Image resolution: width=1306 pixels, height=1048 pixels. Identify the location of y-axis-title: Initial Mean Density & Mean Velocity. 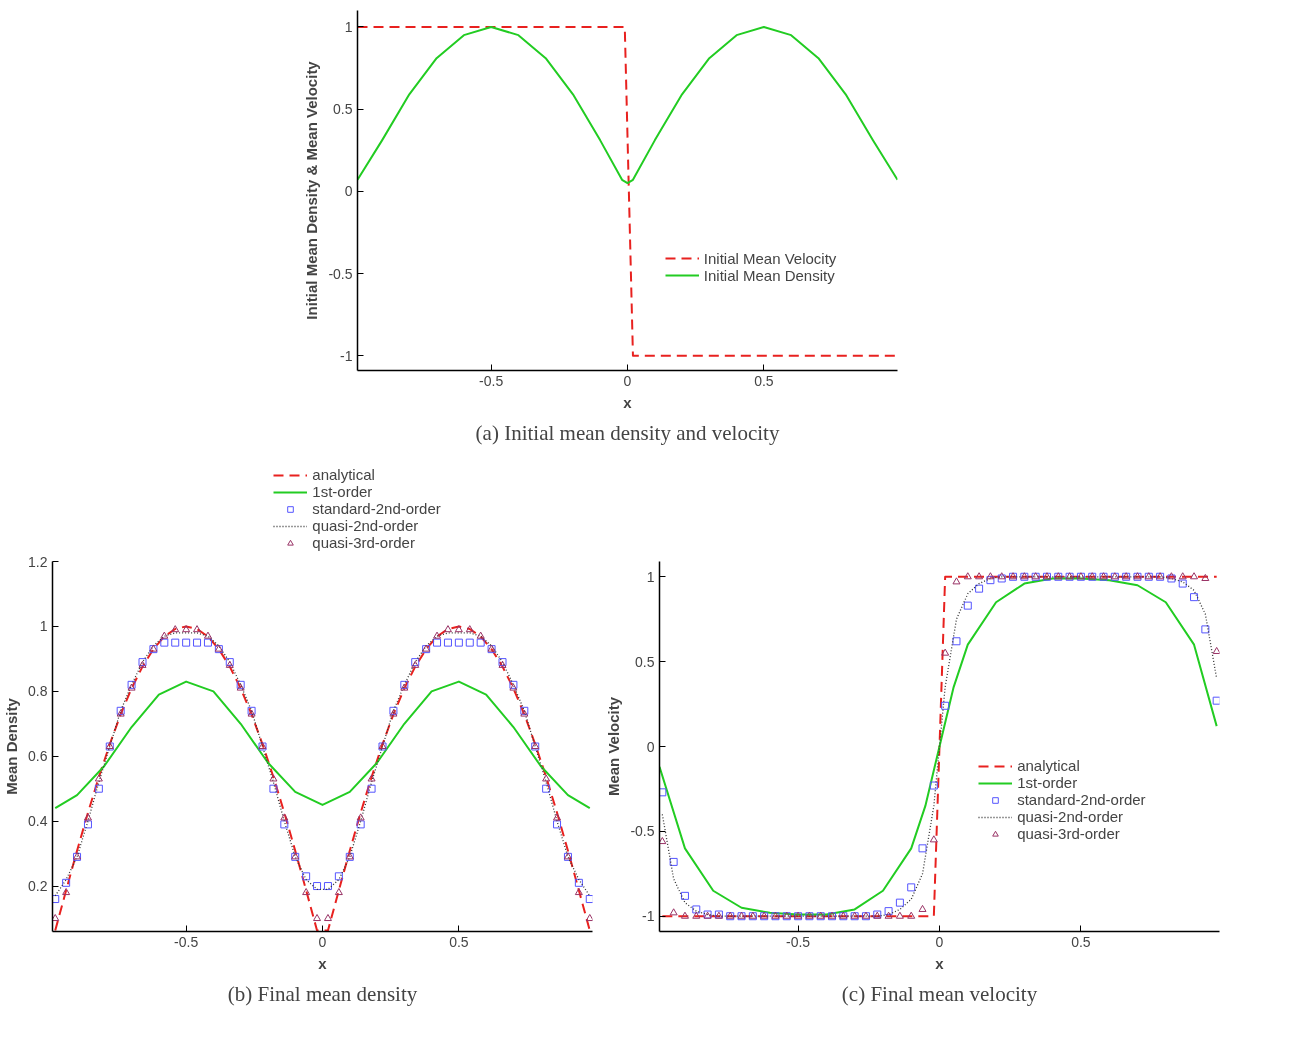
(312, 190).